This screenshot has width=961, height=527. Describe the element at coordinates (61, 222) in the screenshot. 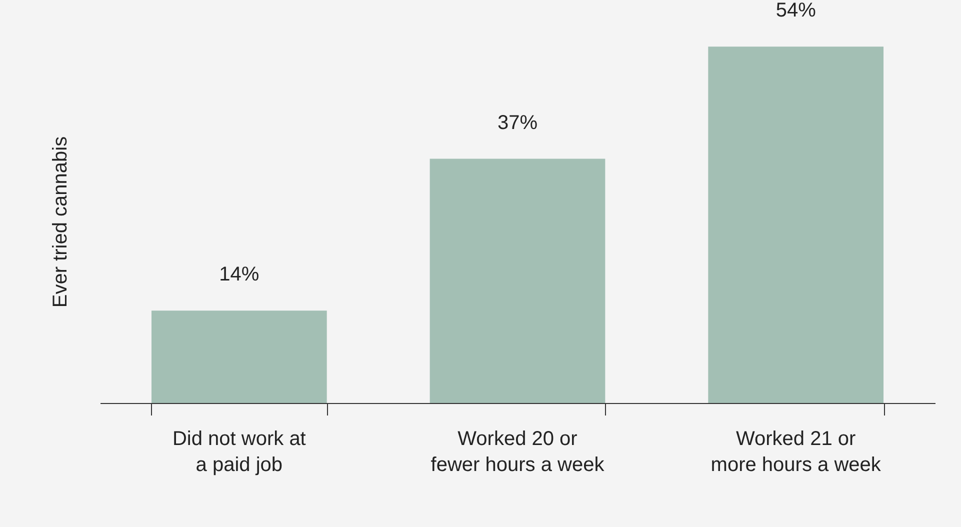

I see `y-axis-title: Ever tried cannabis` at that location.